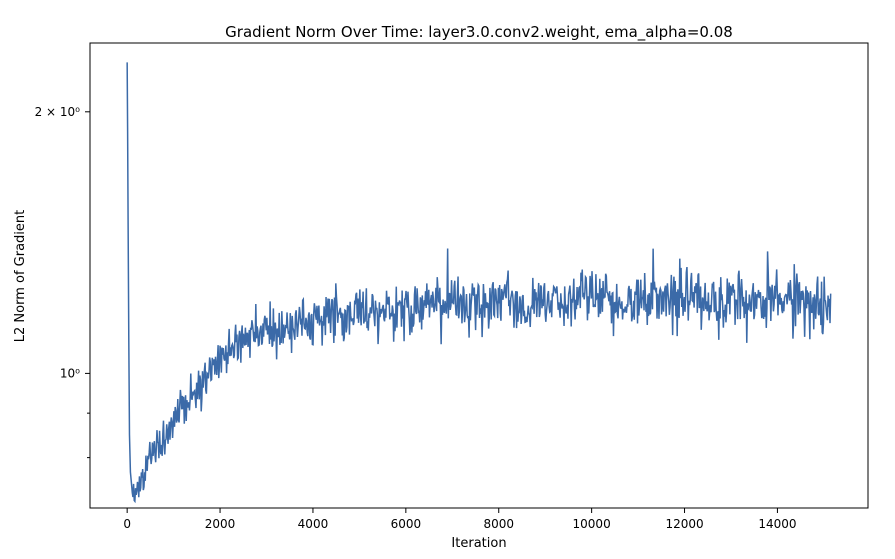 This screenshot has width=895, height=559. I want to click on y-axis-label: L2 Norm of Gradient, so click(20, 276).